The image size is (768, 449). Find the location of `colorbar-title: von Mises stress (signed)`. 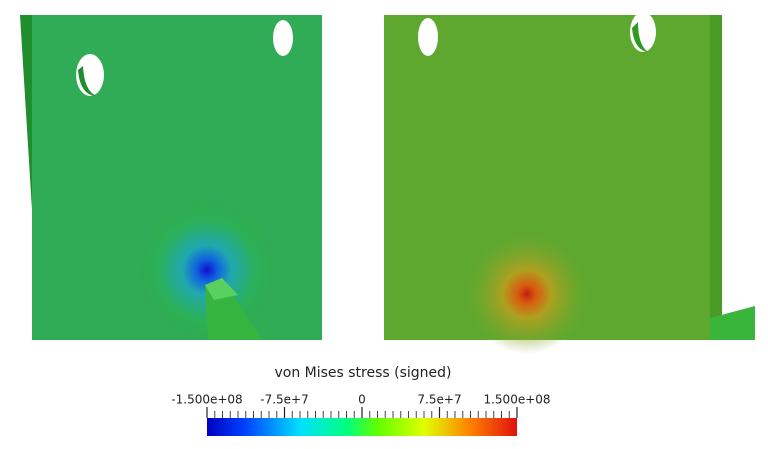

colorbar-title: von Mises stress (signed) is located at coordinates (362, 373).